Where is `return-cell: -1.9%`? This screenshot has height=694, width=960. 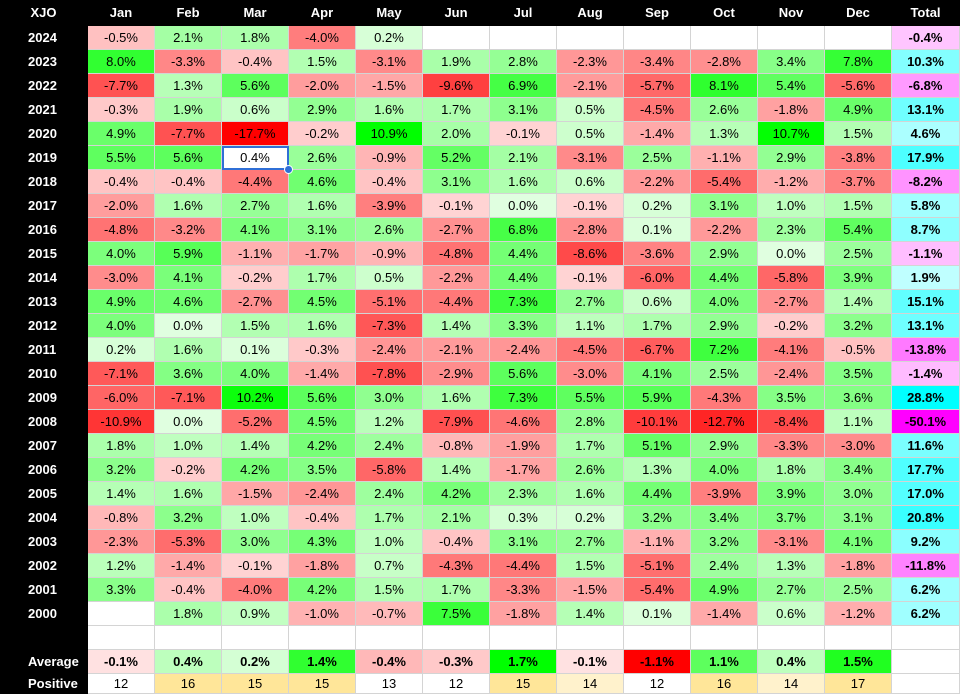
return-cell: -1.9% is located at coordinates (523, 446).